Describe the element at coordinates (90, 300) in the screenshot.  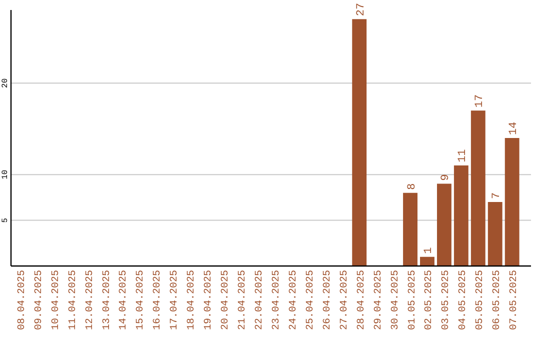
I see `x-tick-label: 12.04.2025` at that location.